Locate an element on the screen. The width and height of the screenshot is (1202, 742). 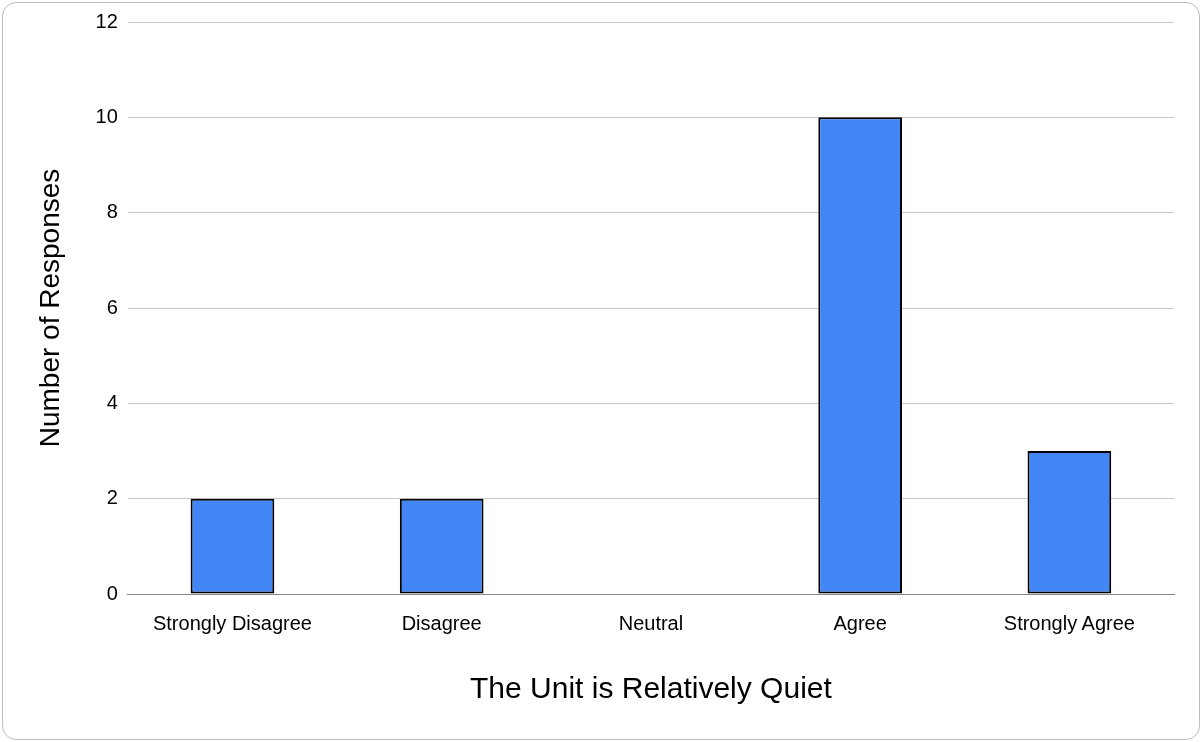
x-tick-label: Agree is located at coordinates (860, 622).